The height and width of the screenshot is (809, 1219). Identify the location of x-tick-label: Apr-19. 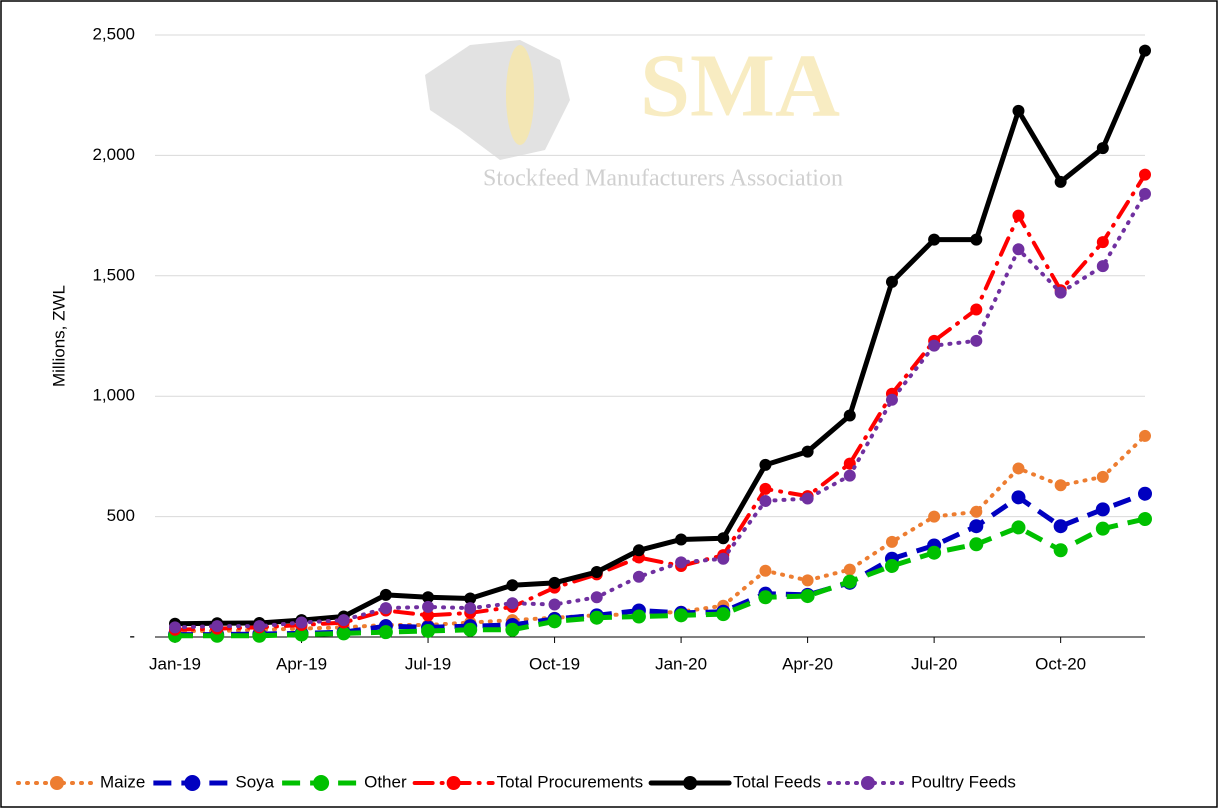
(301, 663).